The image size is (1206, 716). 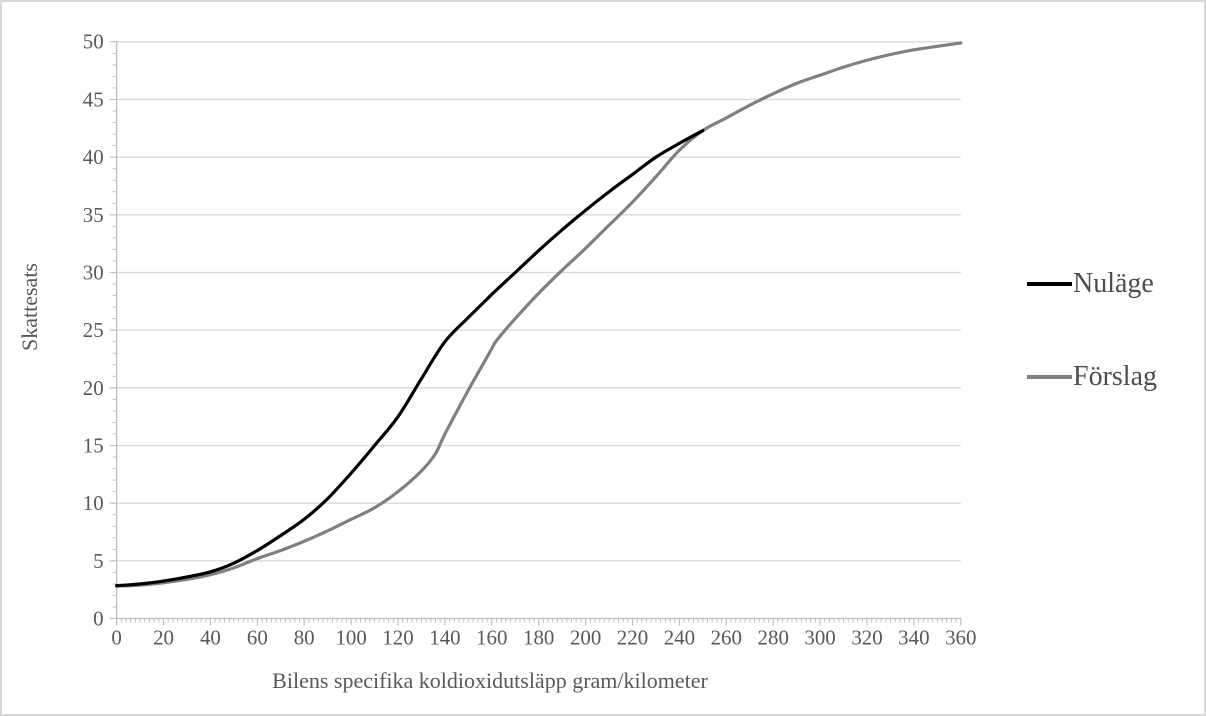 What do you see at coordinates (93, 445) in the screenshot?
I see `y-tick-label-15: 15` at bounding box center [93, 445].